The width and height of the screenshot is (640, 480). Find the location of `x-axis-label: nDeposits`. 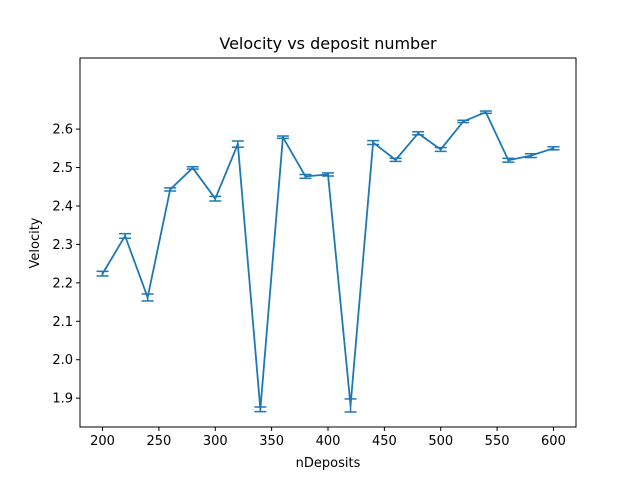

x-axis-label: nDeposits is located at coordinates (328, 463).